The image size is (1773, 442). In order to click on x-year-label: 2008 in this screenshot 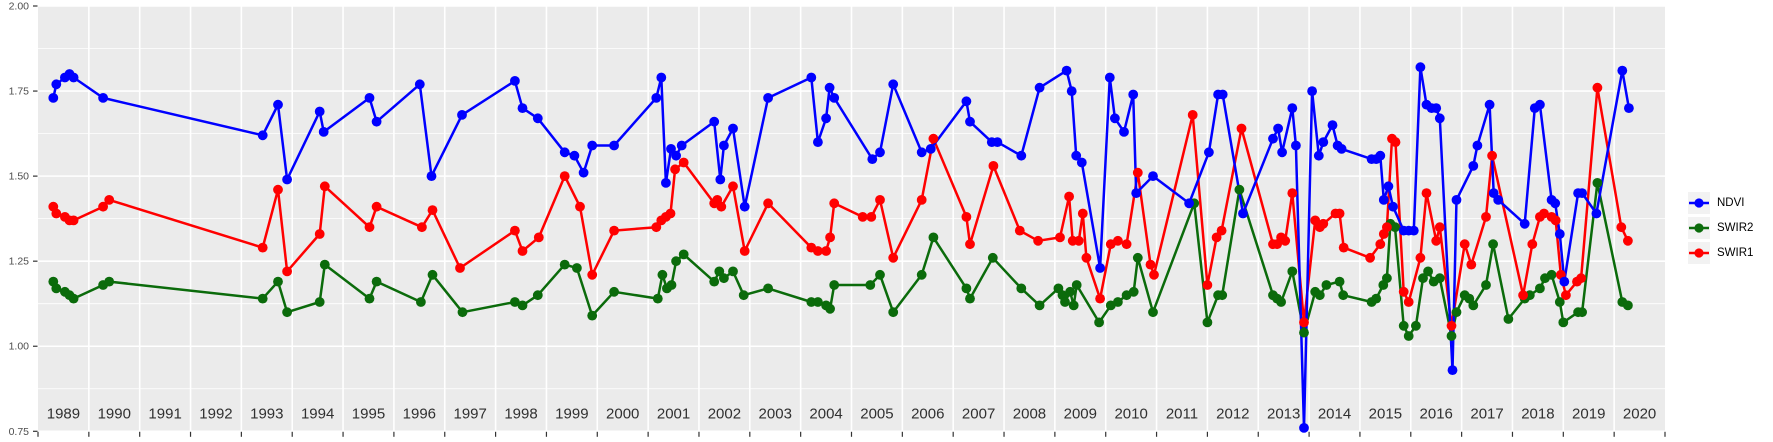, I will do `click(1029, 413)`.